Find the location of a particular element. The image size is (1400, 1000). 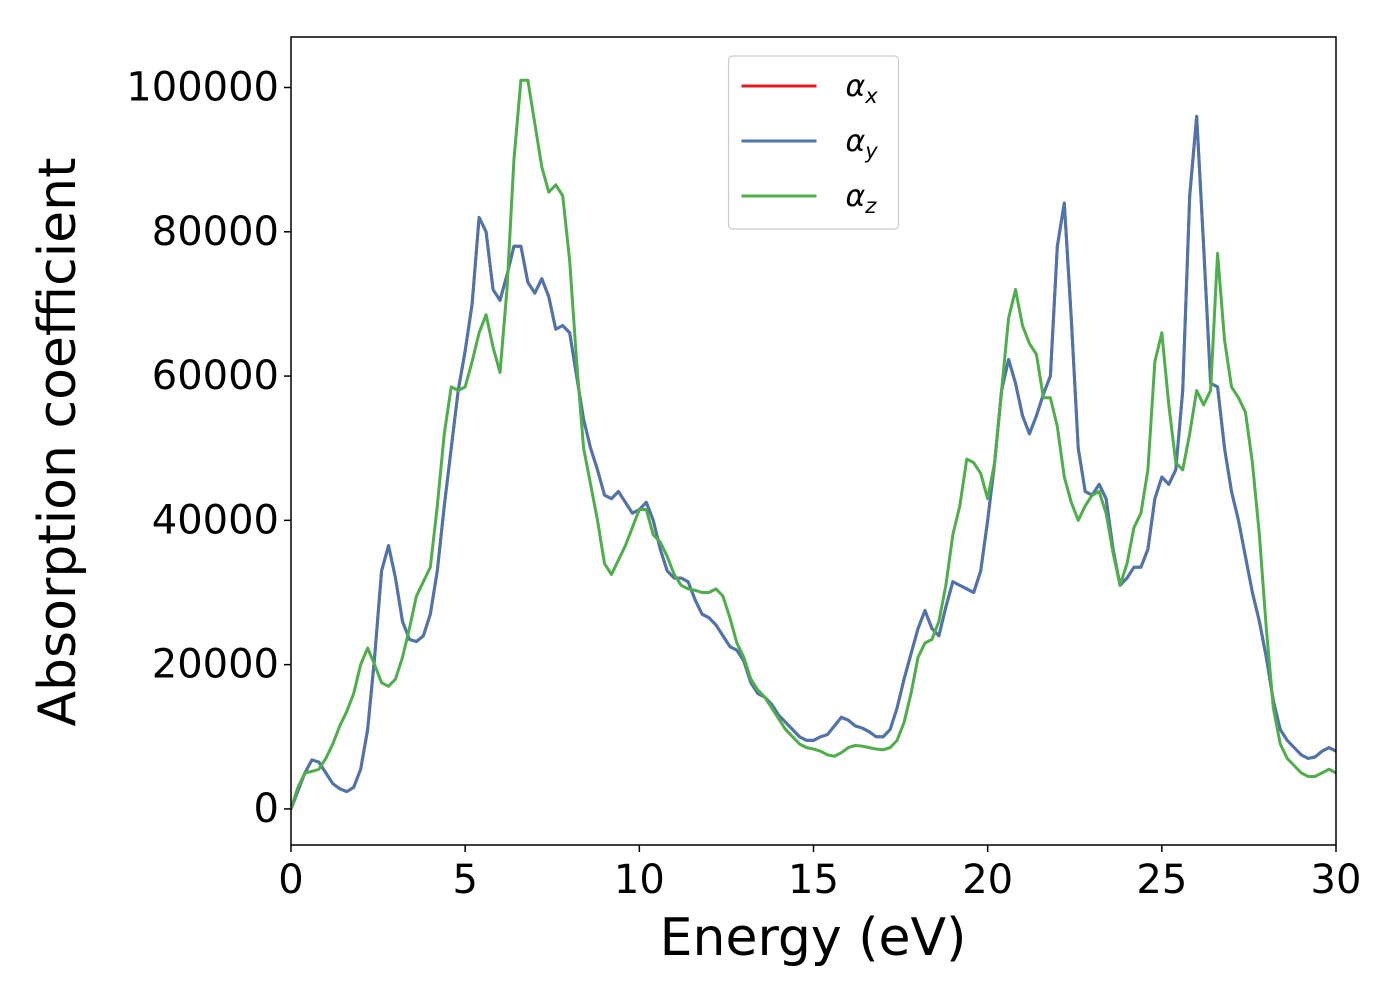

x-axis-label: Energy (eV) is located at coordinates (813, 938).